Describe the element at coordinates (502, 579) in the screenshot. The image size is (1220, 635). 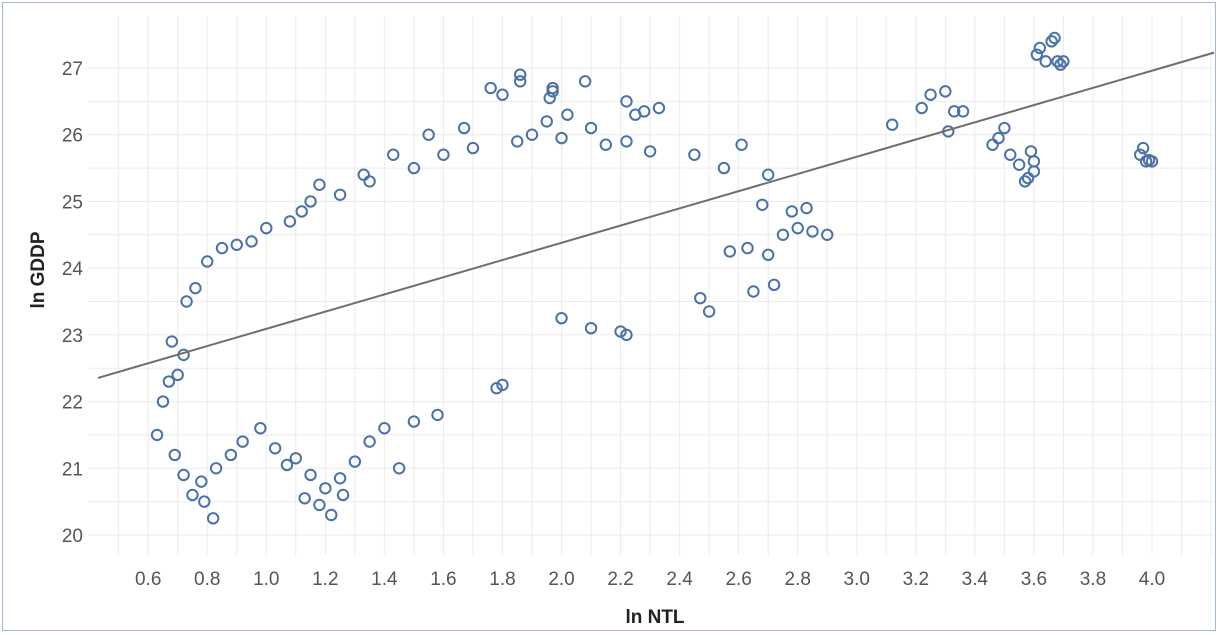
I see `x-tick-label: 1.8` at that location.